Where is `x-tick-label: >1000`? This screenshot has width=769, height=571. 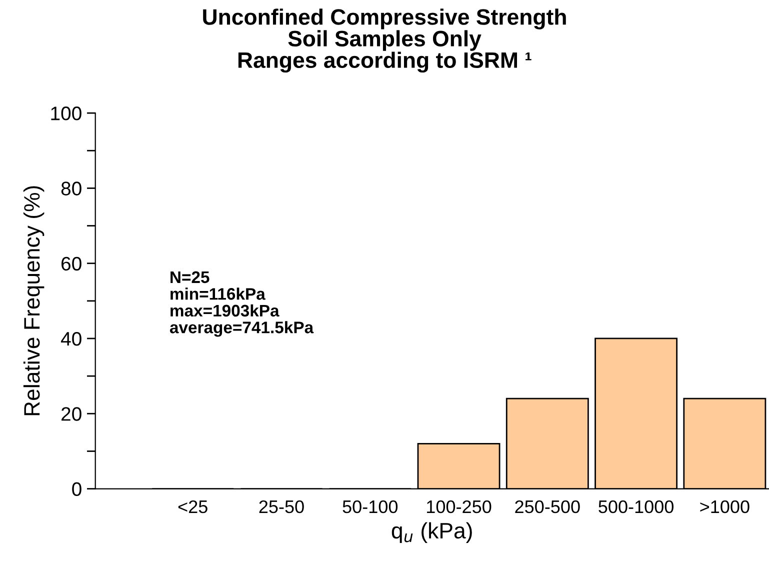
x-tick-label: >1000 is located at coordinates (725, 507).